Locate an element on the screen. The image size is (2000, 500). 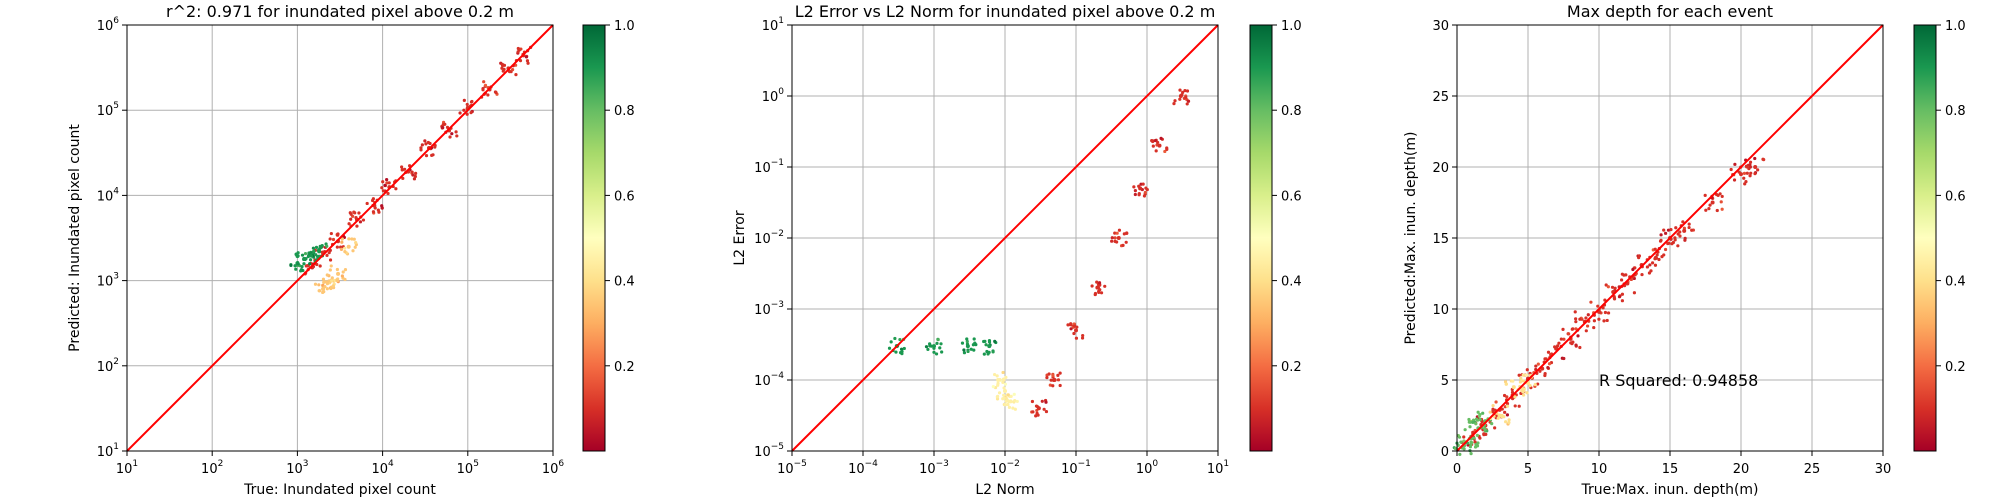
x-tick-label: 10⁻⁵ is located at coordinates (792, 468).